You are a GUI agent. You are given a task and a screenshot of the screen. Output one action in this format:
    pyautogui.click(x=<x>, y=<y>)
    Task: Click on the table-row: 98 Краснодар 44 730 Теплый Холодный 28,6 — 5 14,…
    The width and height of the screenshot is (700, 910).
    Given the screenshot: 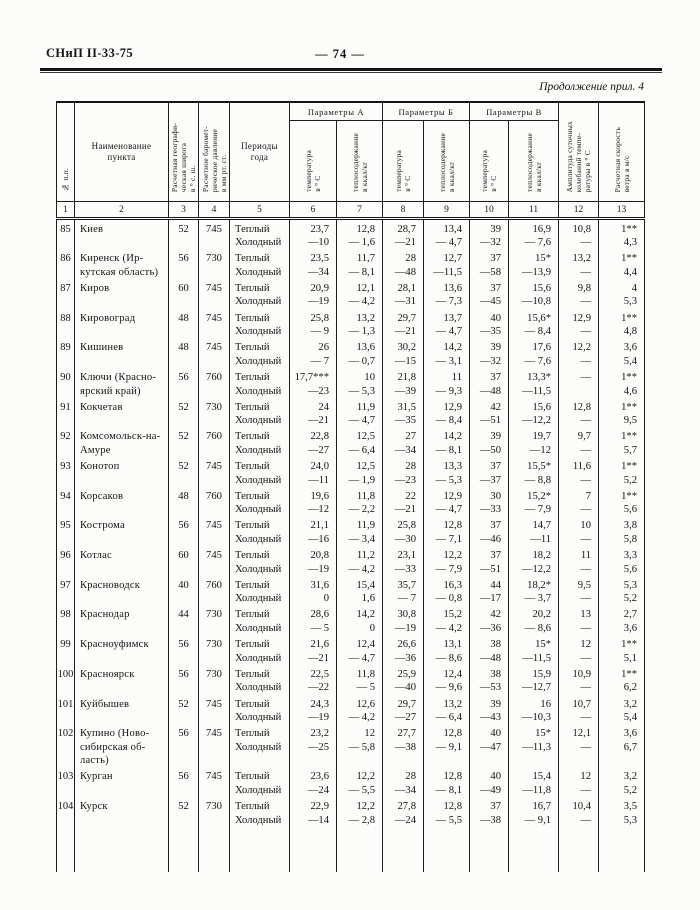 What is the action you would take?
    pyautogui.click(x=351, y=620)
    